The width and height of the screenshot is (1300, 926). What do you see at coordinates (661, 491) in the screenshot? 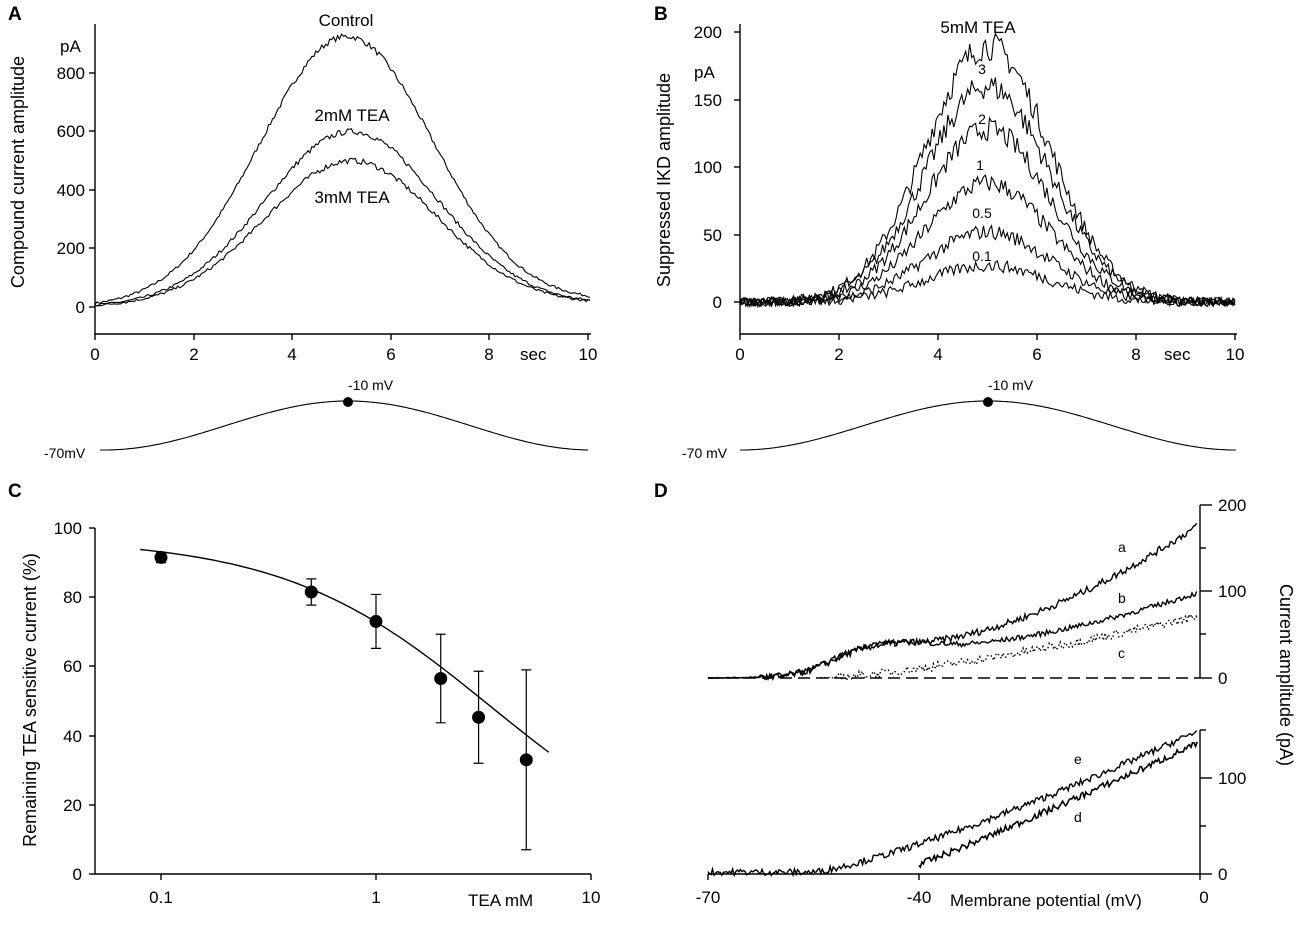
I see `panel-d-label: D` at bounding box center [661, 491].